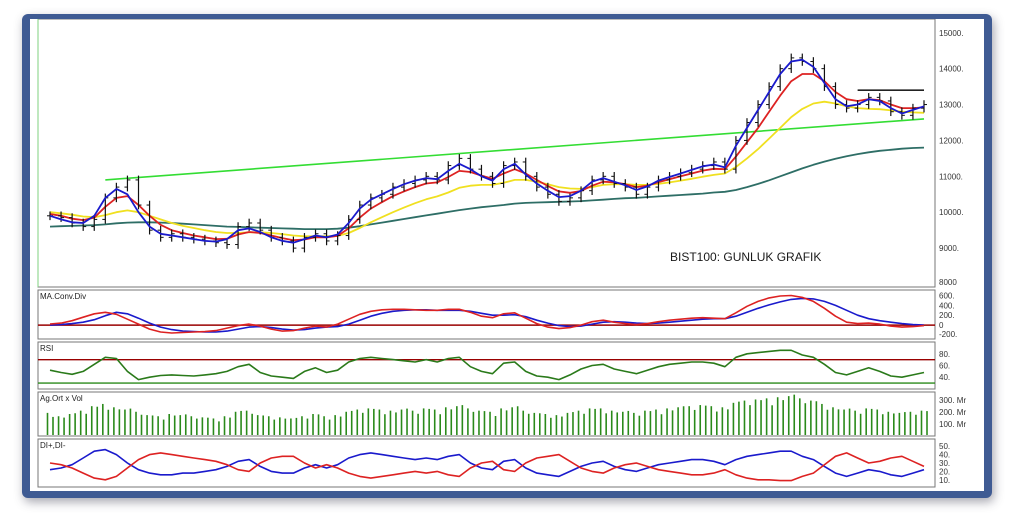 This screenshot has width=1016, height=529. What do you see at coordinates (944, 366) in the screenshot?
I see `rsi-tick-label: 60.` at bounding box center [944, 366].